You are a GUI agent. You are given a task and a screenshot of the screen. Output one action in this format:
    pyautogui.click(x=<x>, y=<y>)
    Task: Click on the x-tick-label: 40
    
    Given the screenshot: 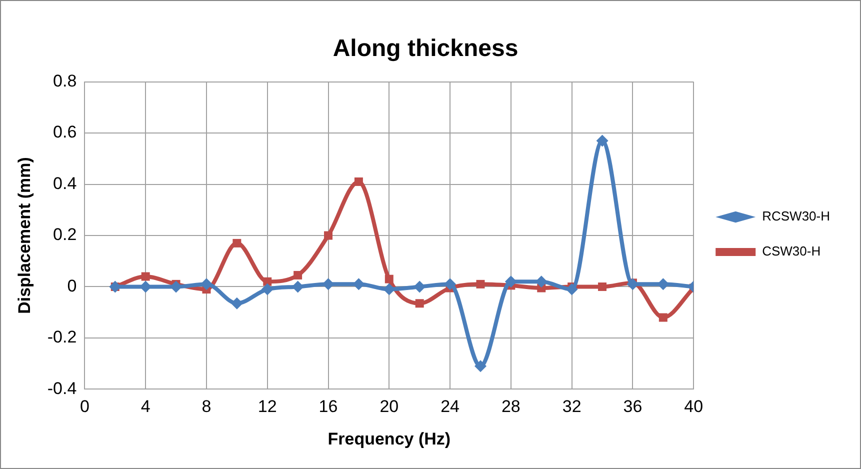 What is the action you would take?
    pyautogui.click(x=694, y=406)
    